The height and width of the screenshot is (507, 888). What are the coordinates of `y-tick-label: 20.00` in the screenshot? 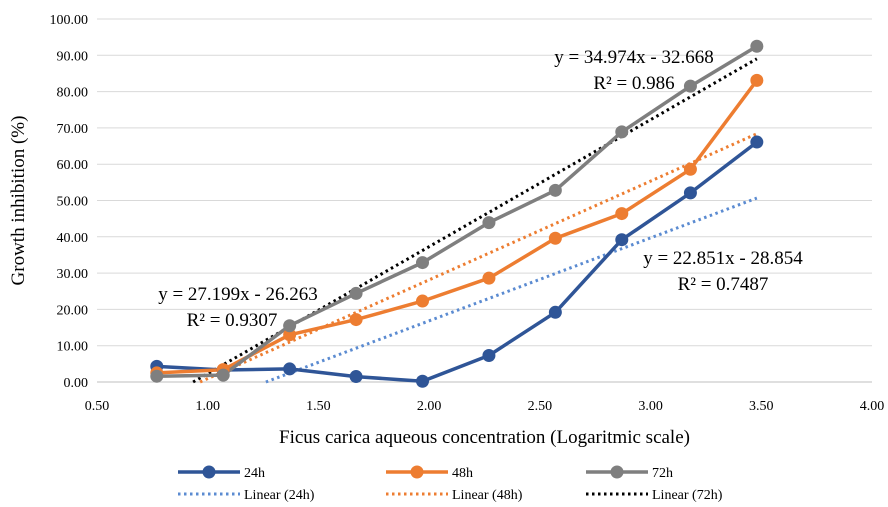 It's located at (73, 310).